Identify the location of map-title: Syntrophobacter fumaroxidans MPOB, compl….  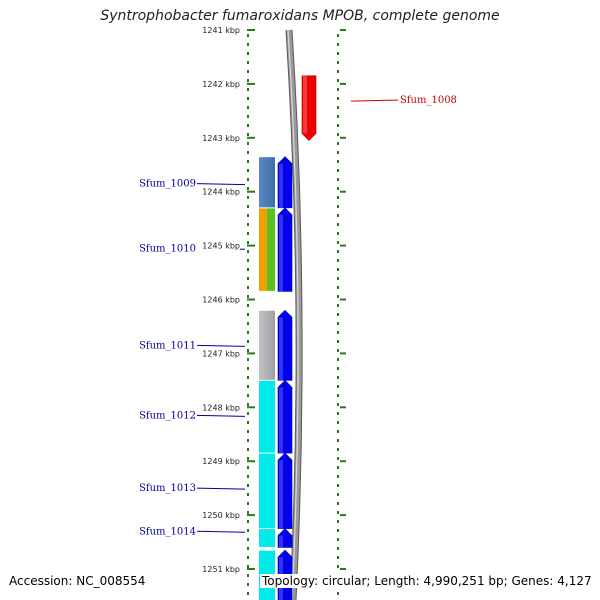
(300, 16).